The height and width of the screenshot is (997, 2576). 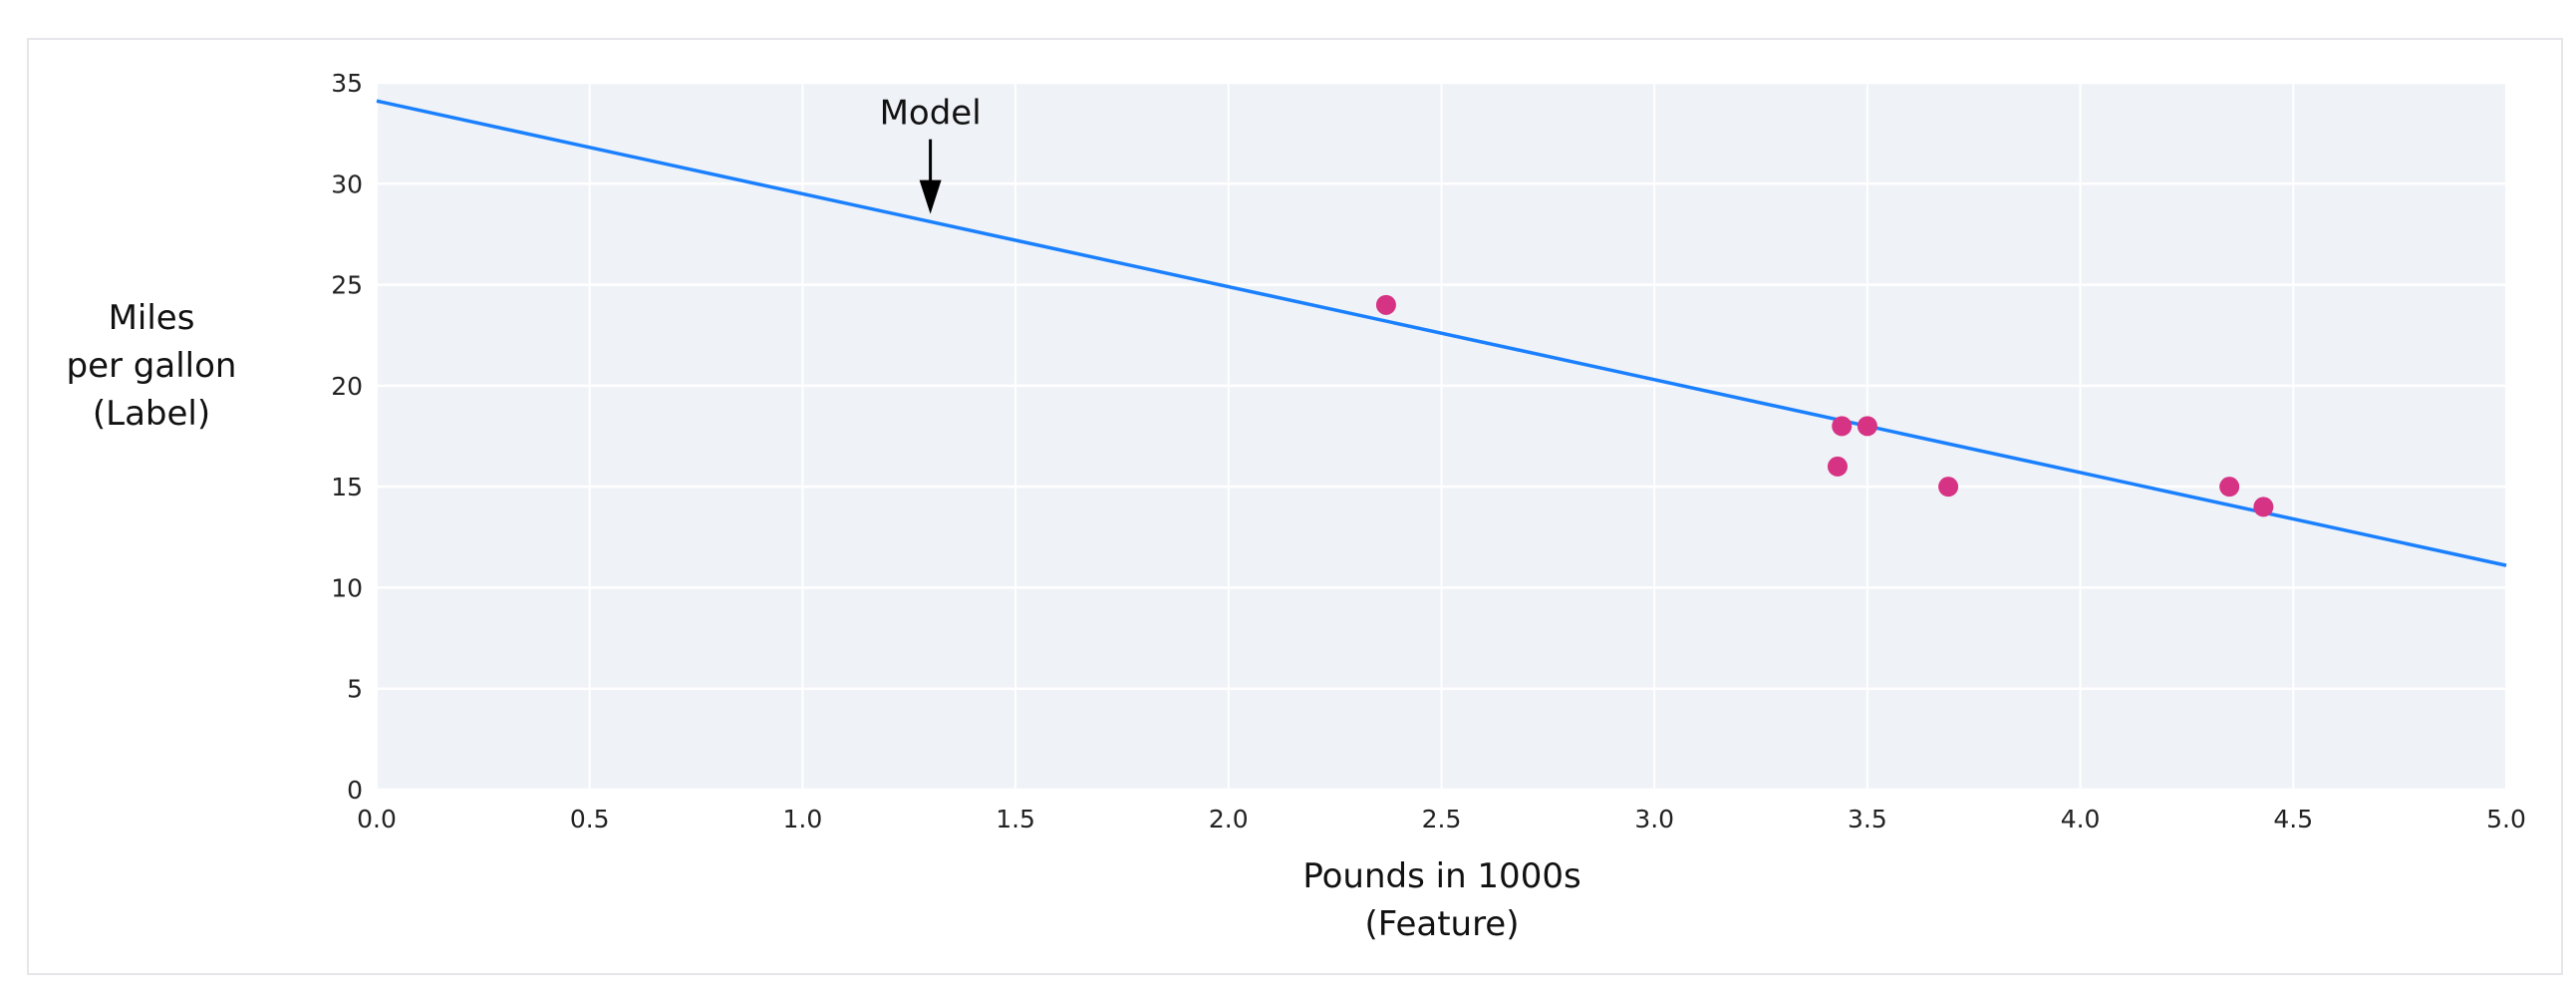 What do you see at coordinates (590, 819) in the screenshot?
I see `x-tick-label: 0.5` at bounding box center [590, 819].